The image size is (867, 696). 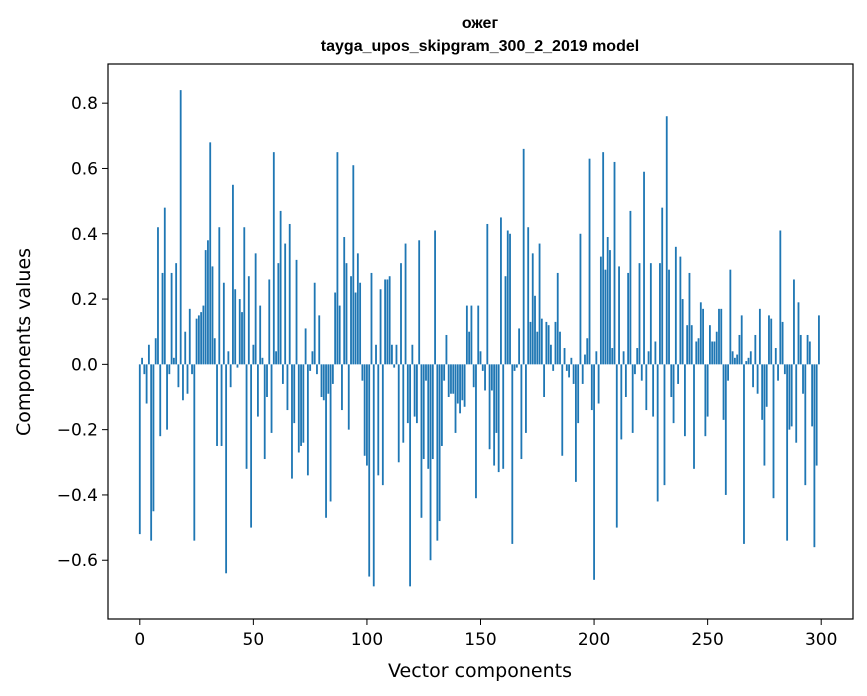 I want to click on x-tick-label: 150, so click(x=480, y=640).